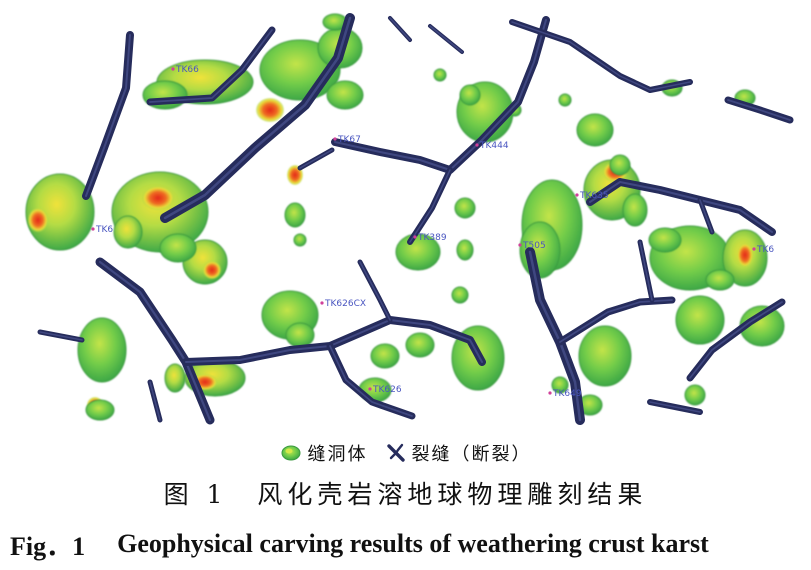 The height and width of the screenshot is (570, 811). Describe the element at coordinates (187, 70) in the screenshot. I see `well-label: TK66` at that location.